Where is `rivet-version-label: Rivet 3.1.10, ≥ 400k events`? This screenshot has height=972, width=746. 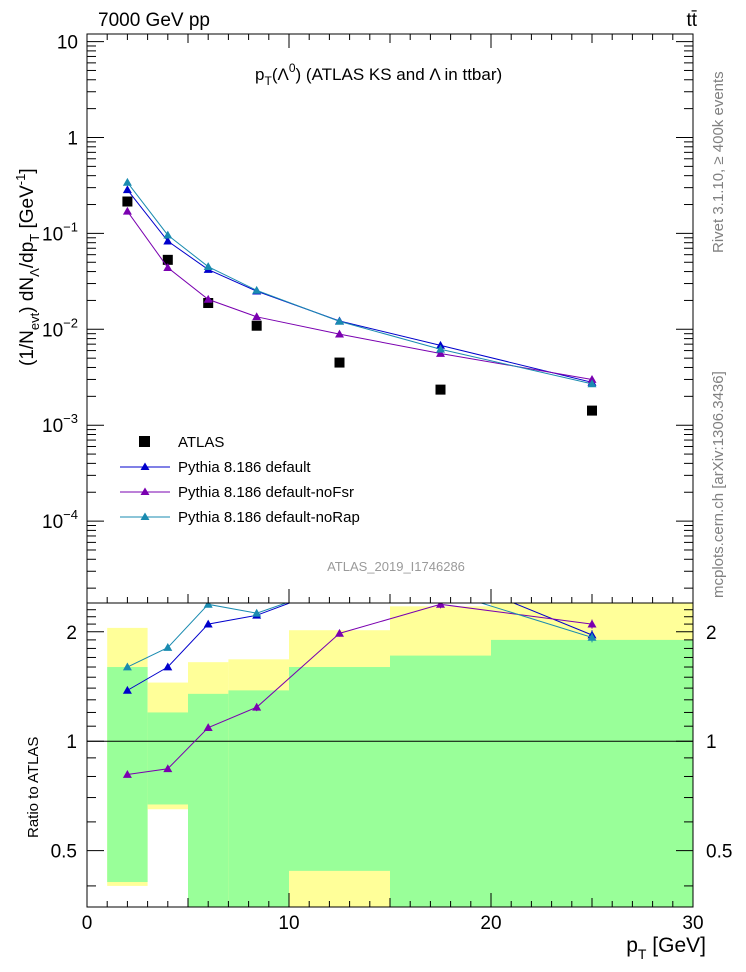
rivet-version-label: Rivet 3.1.10, ≥ 400k events is located at coordinates (718, 162).